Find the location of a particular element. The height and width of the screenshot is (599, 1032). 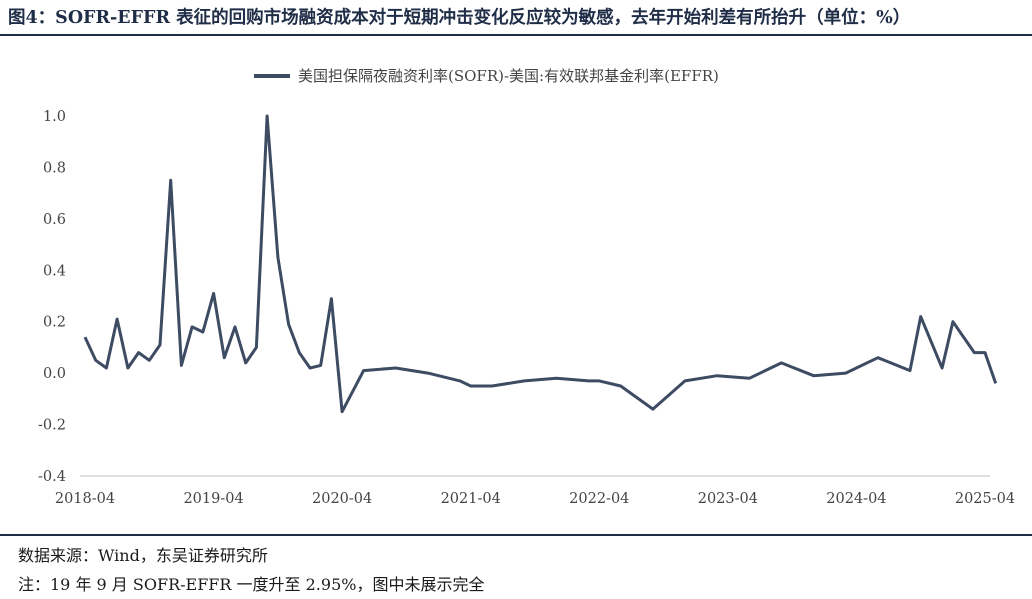

chart-legend: 美国担保隔夜融资利率(SOFR)-美国:有效联邦基金利率(EFFR) is located at coordinates (486, 76).